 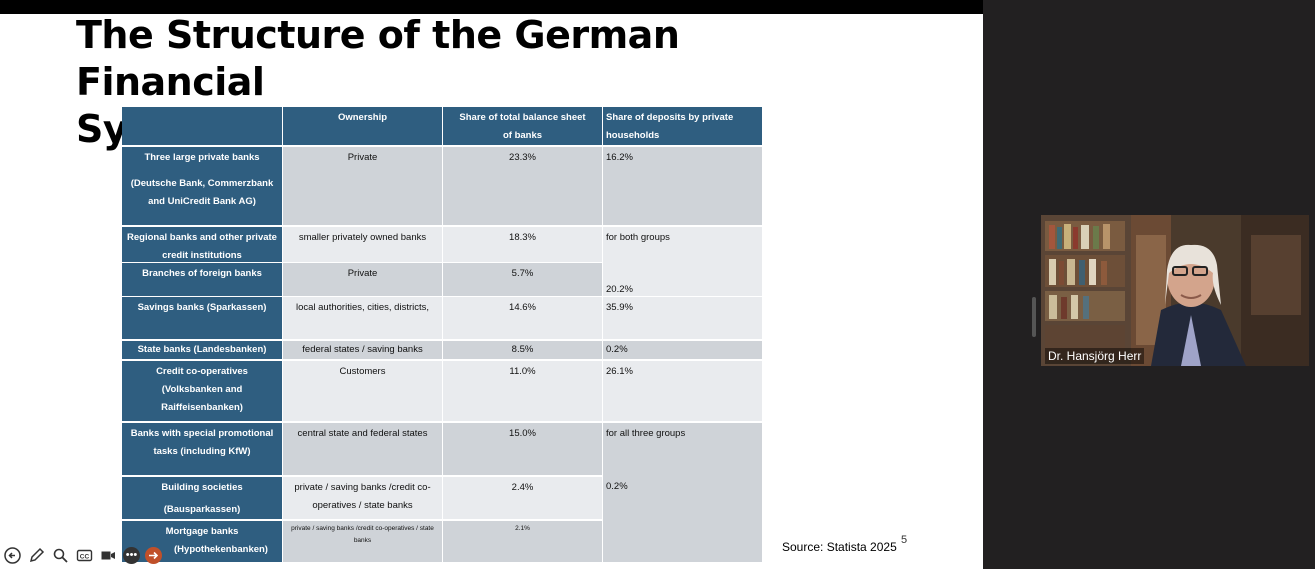 What do you see at coordinates (682, 391) in the screenshot?
I see `cell-deposits: 26.1%` at bounding box center [682, 391].